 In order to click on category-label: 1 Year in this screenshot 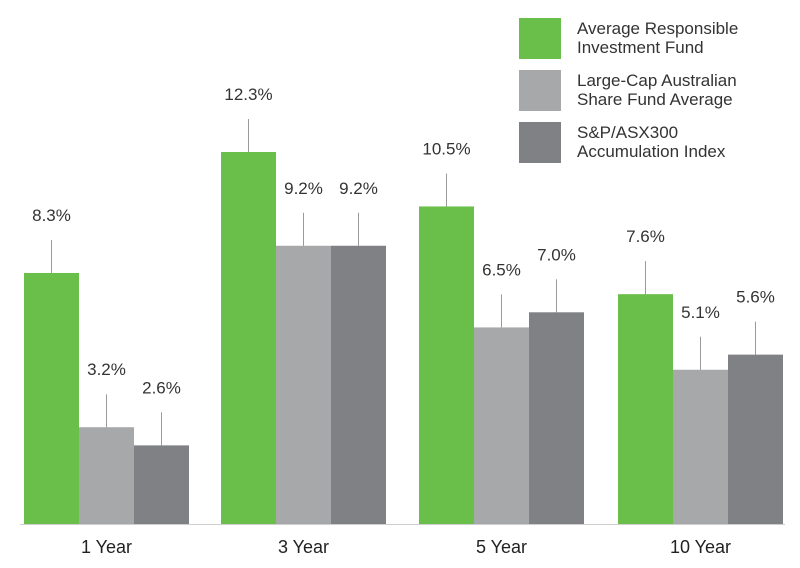, I will do `click(106, 547)`.